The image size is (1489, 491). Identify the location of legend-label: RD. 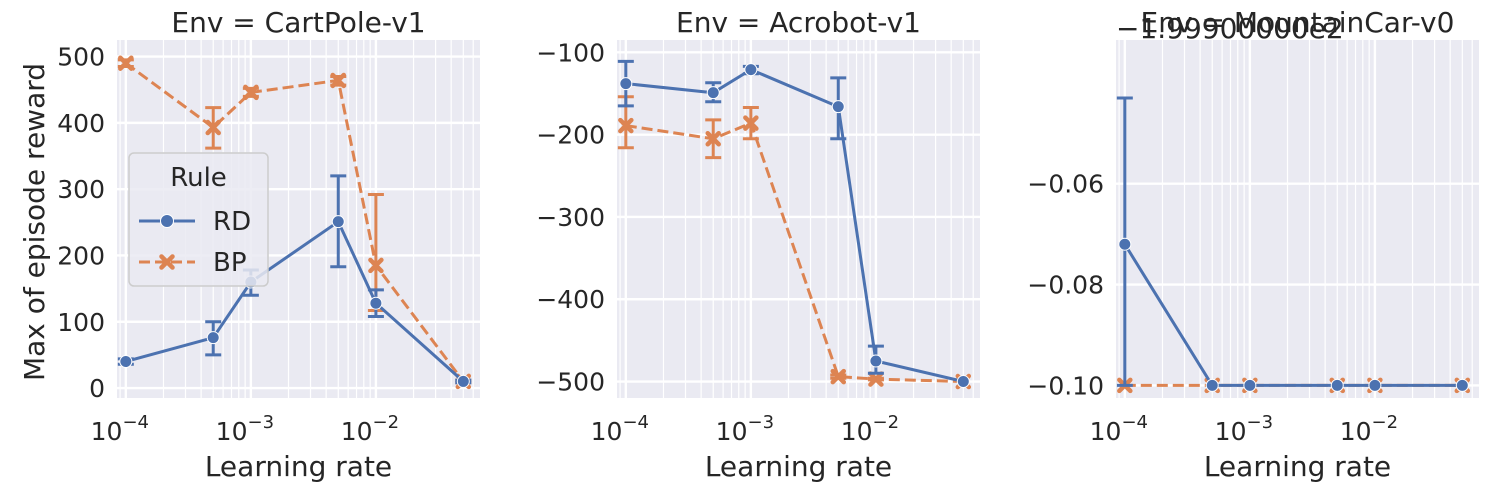
(232, 222).